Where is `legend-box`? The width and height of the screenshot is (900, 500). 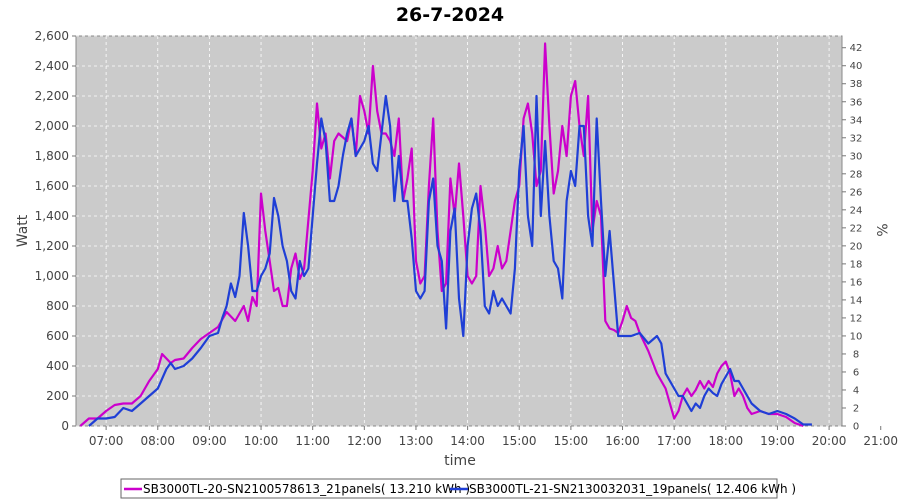 legend-box is located at coordinates (449, 488).